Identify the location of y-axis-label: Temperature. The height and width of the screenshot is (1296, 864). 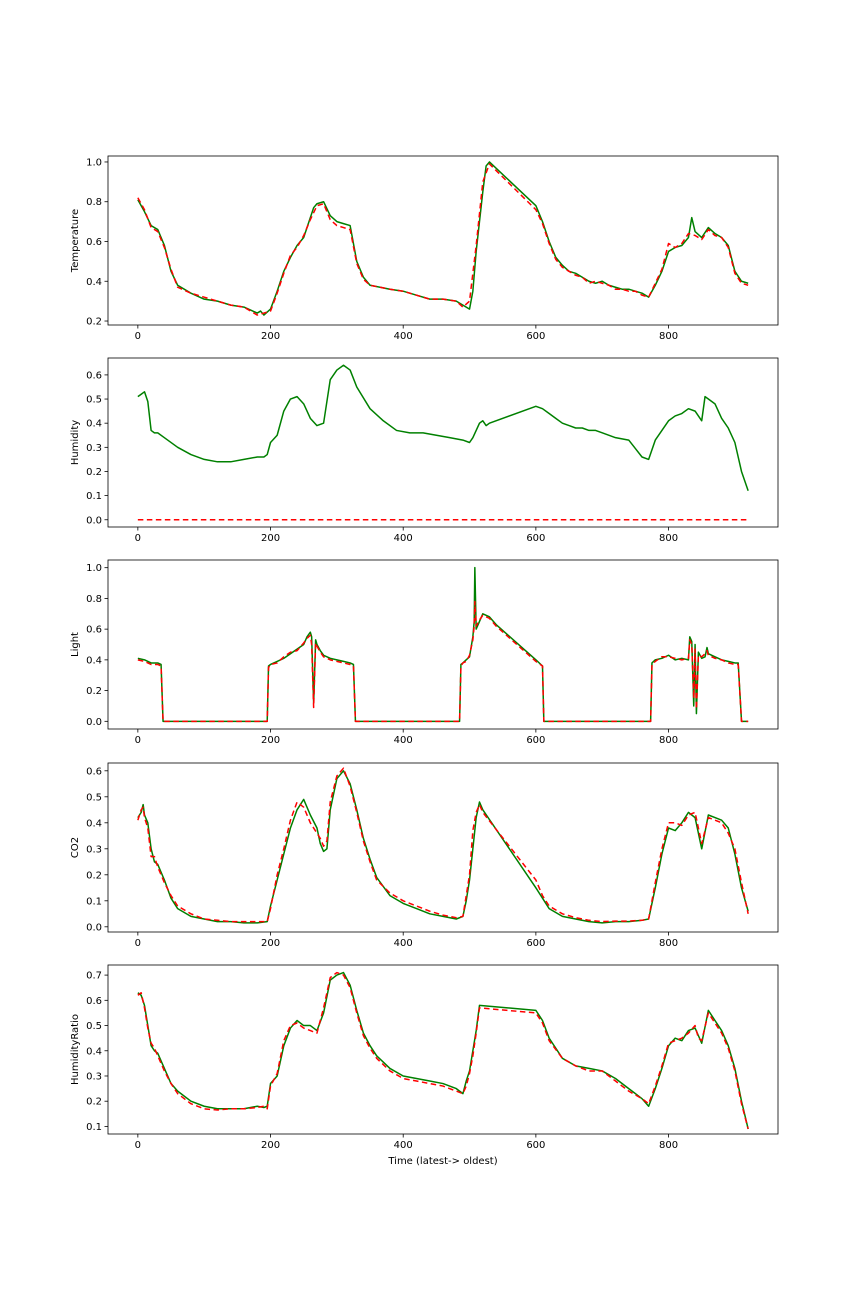
(75, 241).